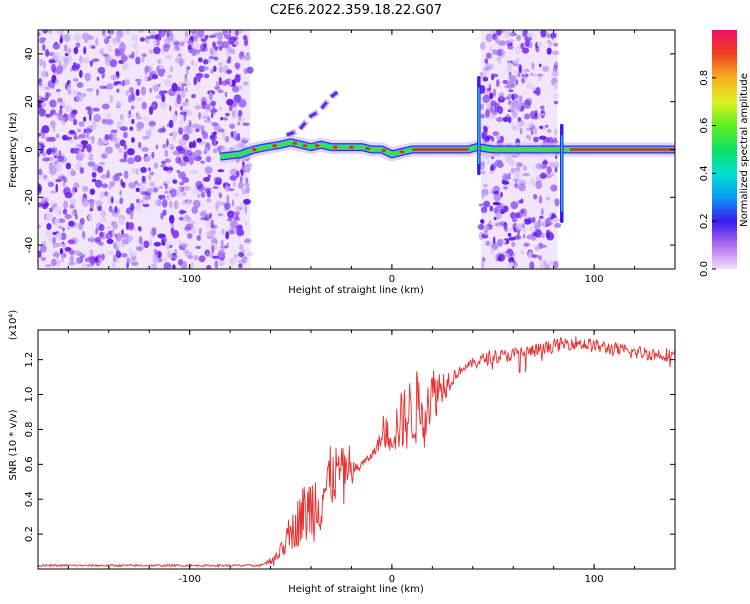  Describe the element at coordinates (189, 579) in the screenshot. I see `snr-xtick-label: -100` at that location.